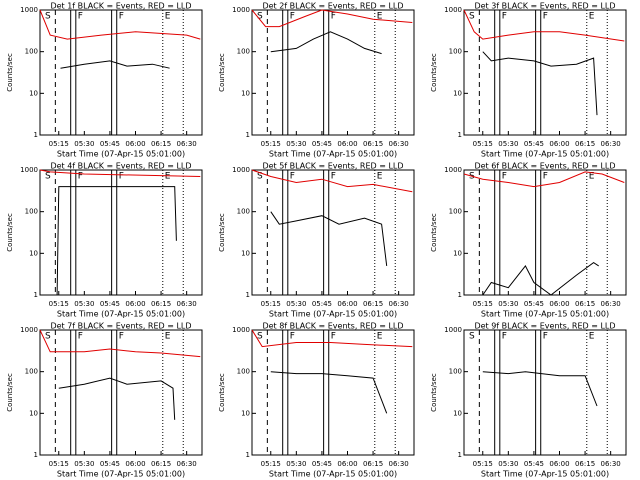 Image resolution: width=640 pixels, height=480 pixels. What do you see at coordinates (544, 326) in the screenshot?
I see `panel-title: Det 9f BLACK = Events, RED = LLD` at bounding box center [544, 326].